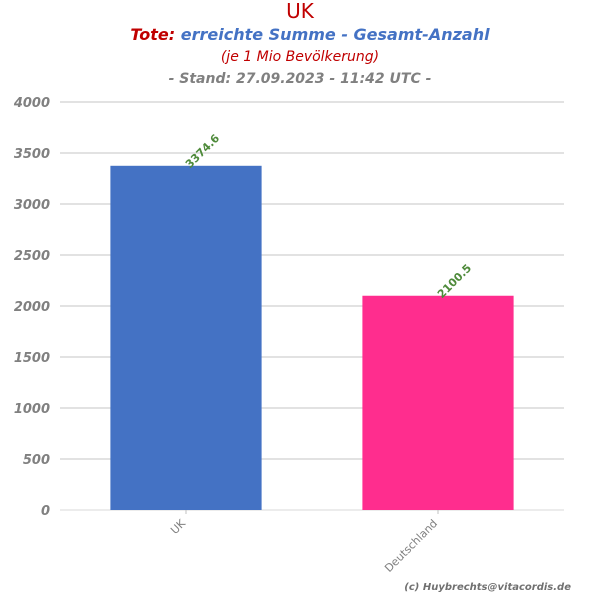 This screenshot has height=600, width=600. I want to click on bar-deutschland, so click(438, 402).